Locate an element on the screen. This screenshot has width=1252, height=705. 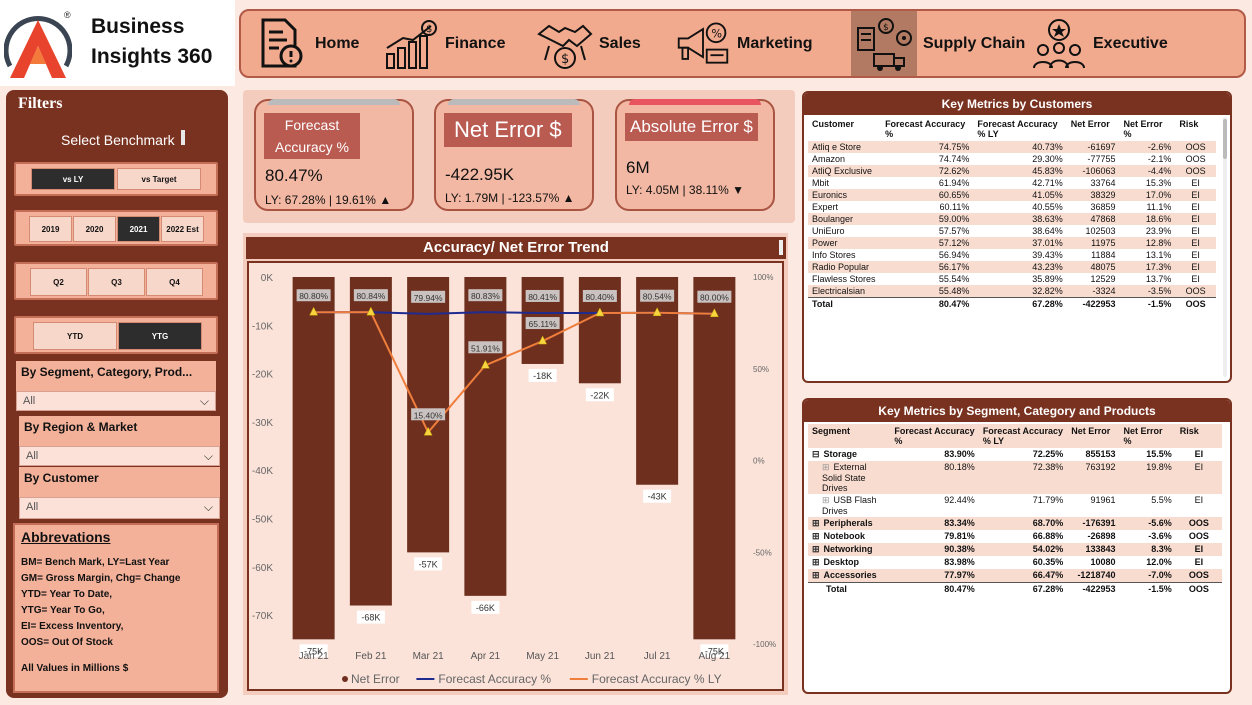
table-row: ⊞ USB Flash Drives 92.44% 71.79% 91961 5.5% EI is located at coordinates (1015, 505).